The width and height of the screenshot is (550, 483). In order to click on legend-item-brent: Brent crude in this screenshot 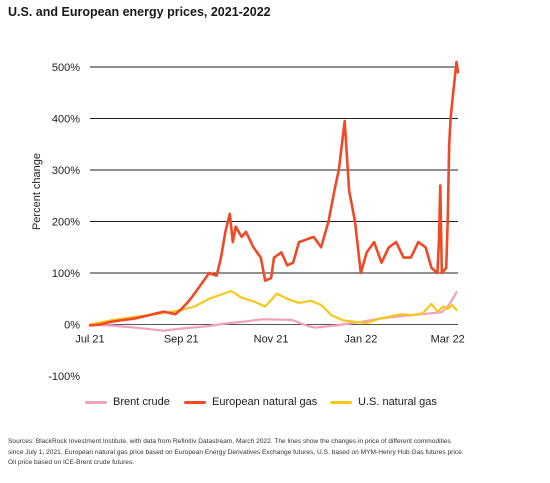, I will do `click(127, 402)`.